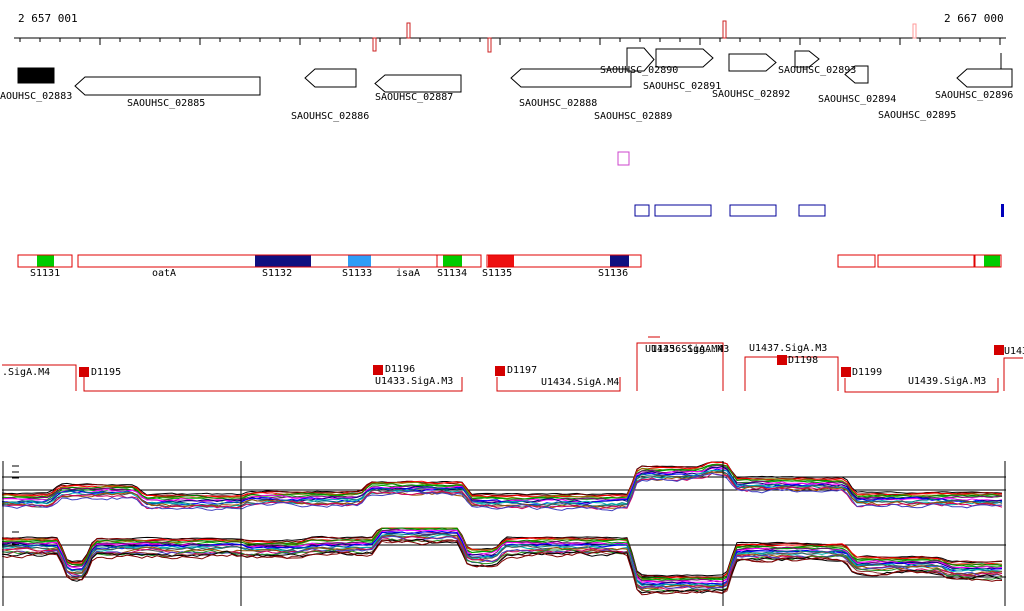 The height and width of the screenshot is (611, 1024). Describe the element at coordinates (613, 273) in the screenshot. I see `segment-label: S1136` at that location.